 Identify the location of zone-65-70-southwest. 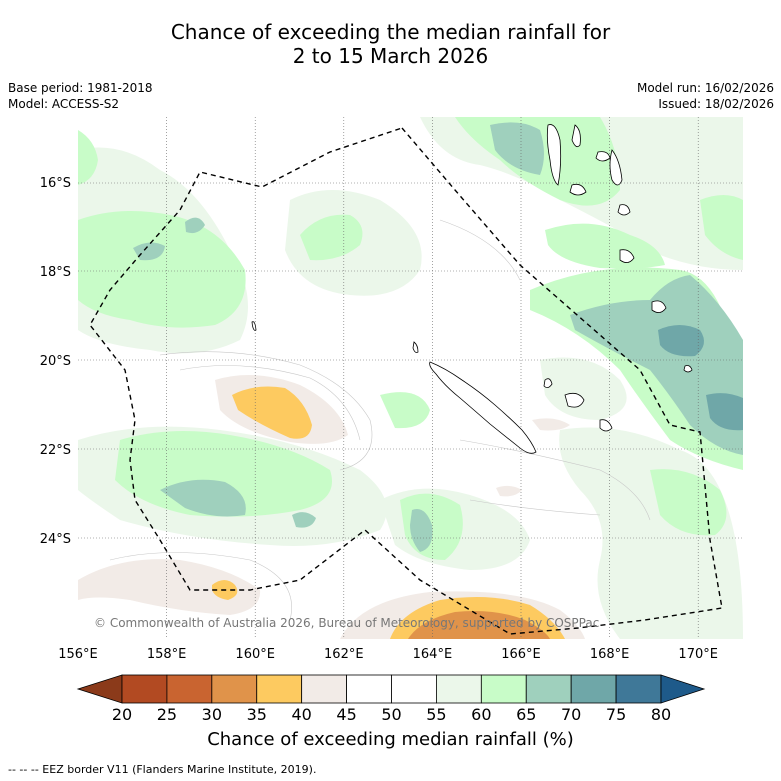
(203, 498).